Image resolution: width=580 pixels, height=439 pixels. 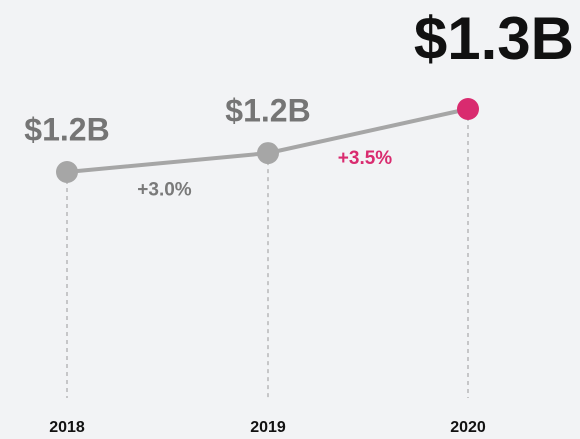 What do you see at coordinates (365, 158) in the screenshot?
I see `annotation: +3.5%` at bounding box center [365, 158].